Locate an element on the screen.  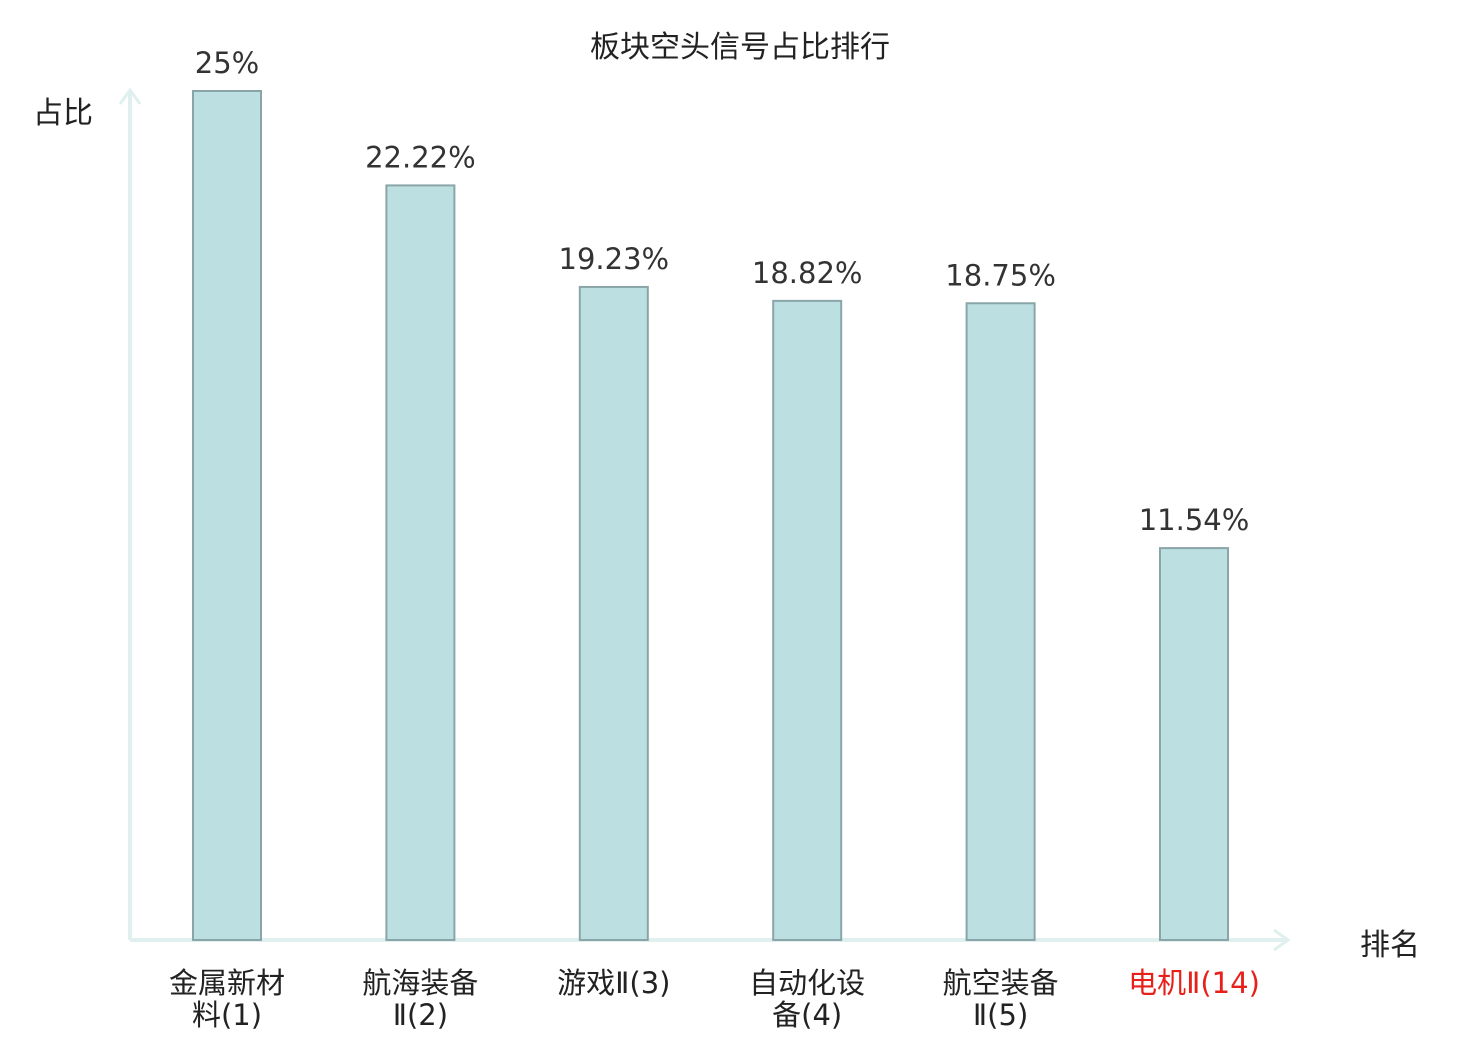
value-label-3: 19.23% is located at coordinates (614, 259).